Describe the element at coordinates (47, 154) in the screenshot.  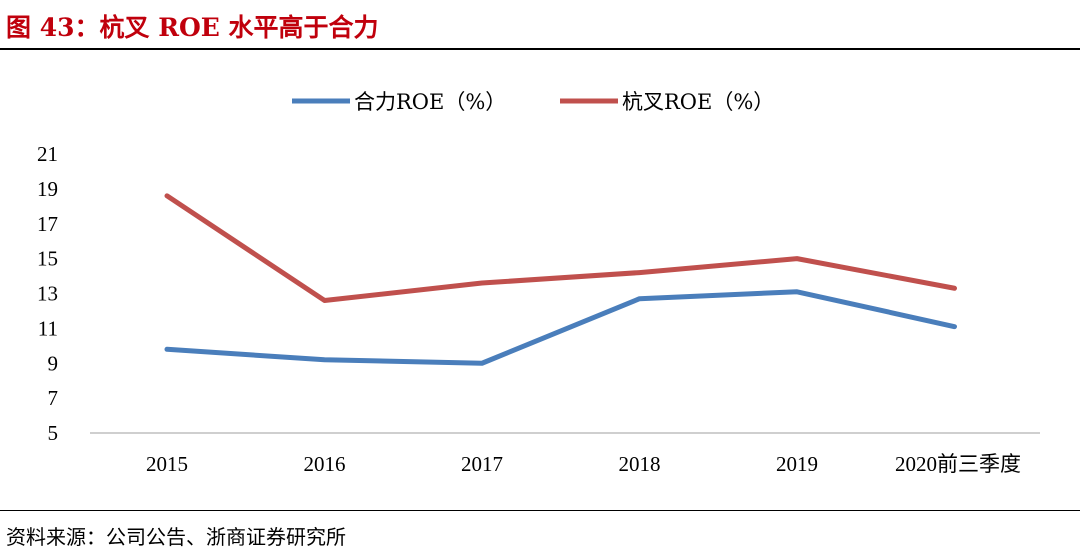
I see `y-tick-label: 21` at that location.